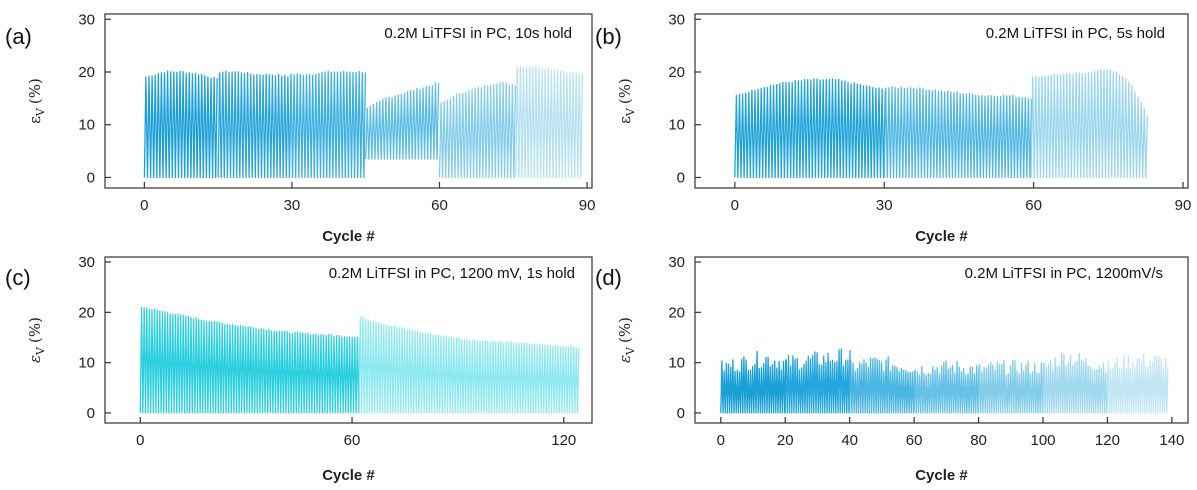 This screenshot has height=490, width=1197. What do you see at coordinates (1042, 440) in the screenshot?
I see `x-tick-label: 100` at bounding box center [1042, 440].